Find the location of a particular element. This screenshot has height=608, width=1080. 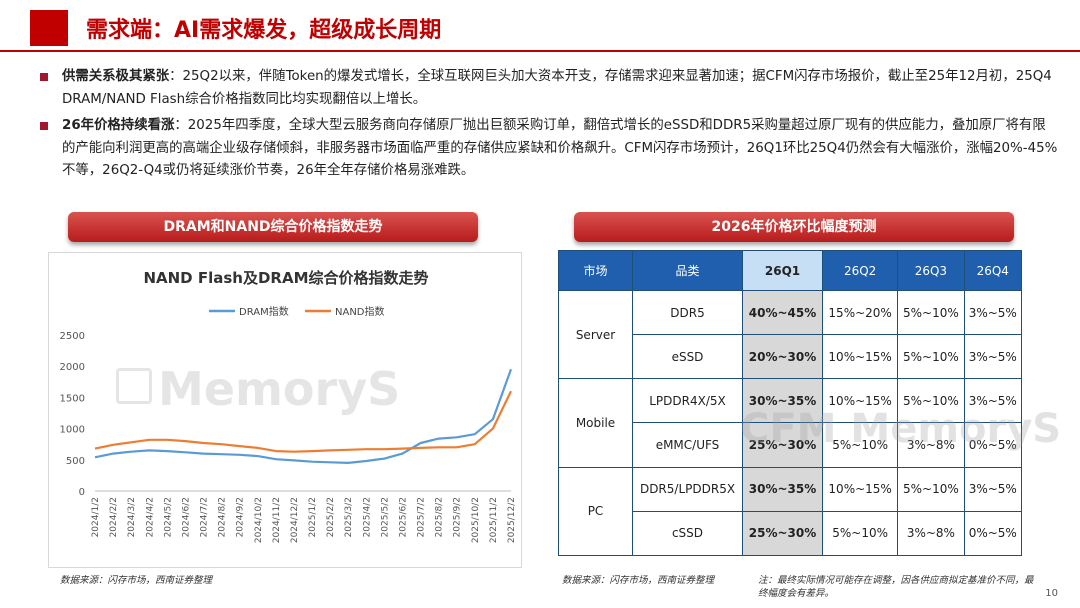

market-cell: Mobile is located at coordinates (595, 423).